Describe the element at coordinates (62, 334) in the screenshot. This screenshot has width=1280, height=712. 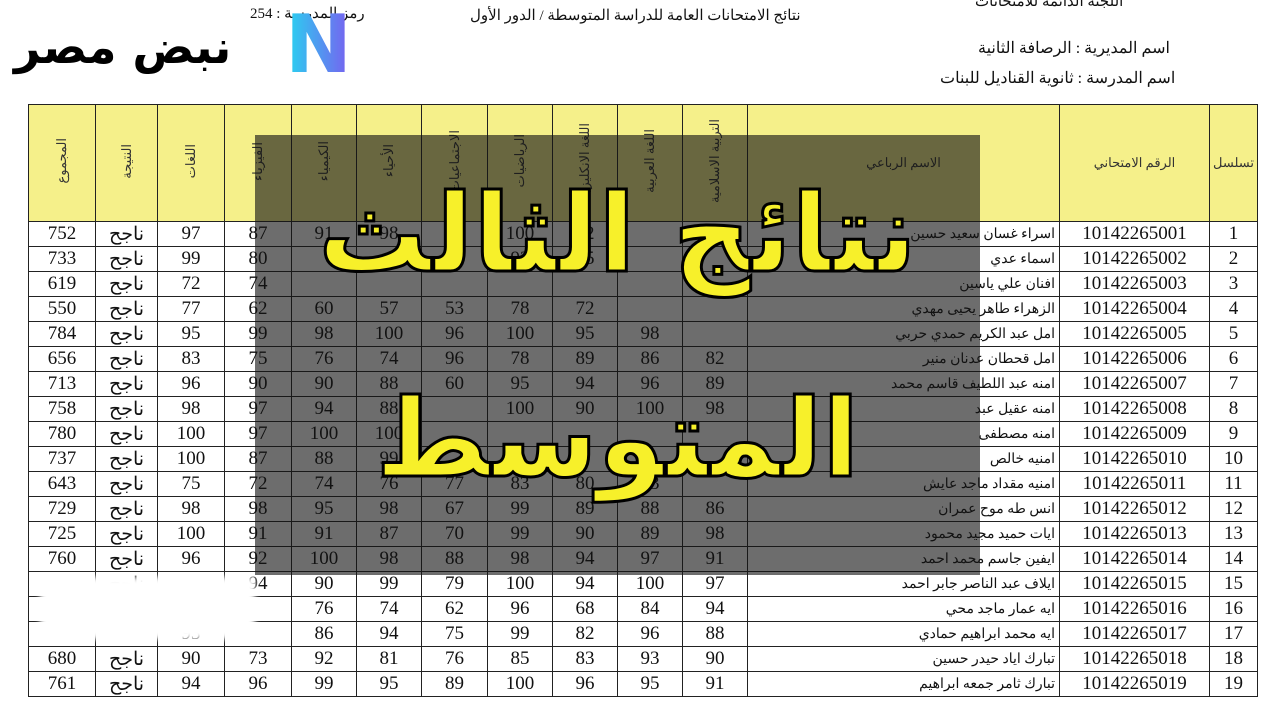
I see `cell: 784` at that location.